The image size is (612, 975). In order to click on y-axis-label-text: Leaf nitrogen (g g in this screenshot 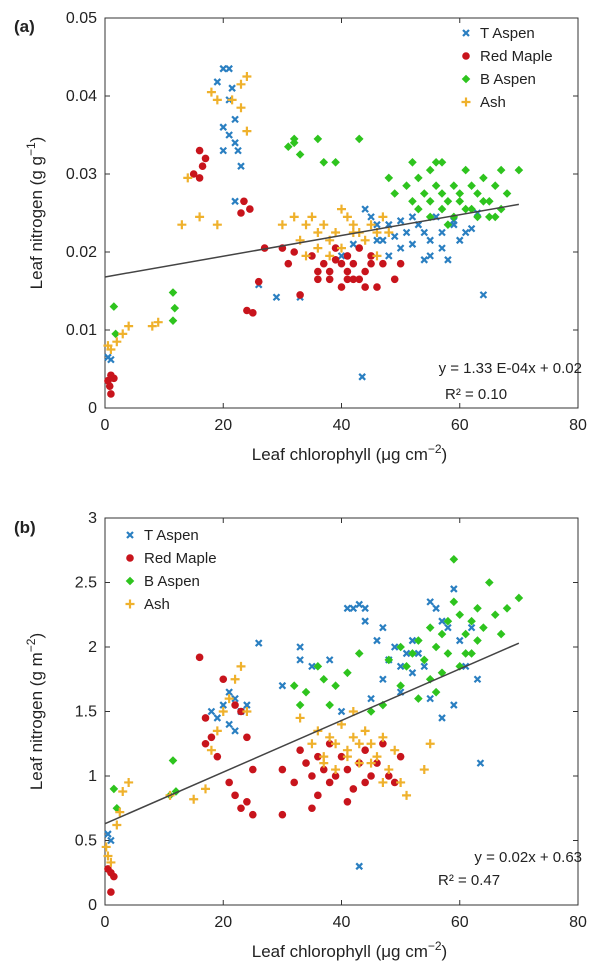, I will do `click(36, 222)`.